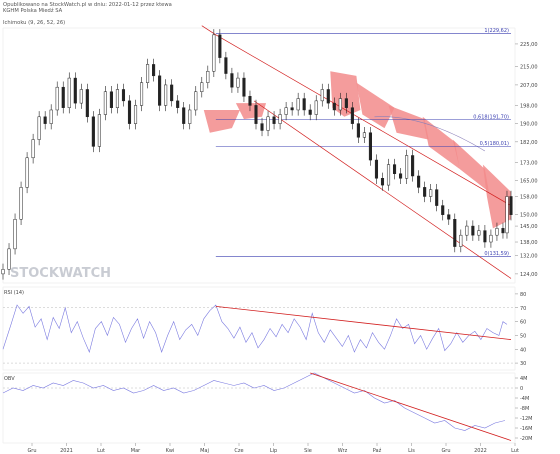 The height and width of the screenshot is (454, 560). I want to click on price-tick-label-12: 132,00, so click(529, 257).